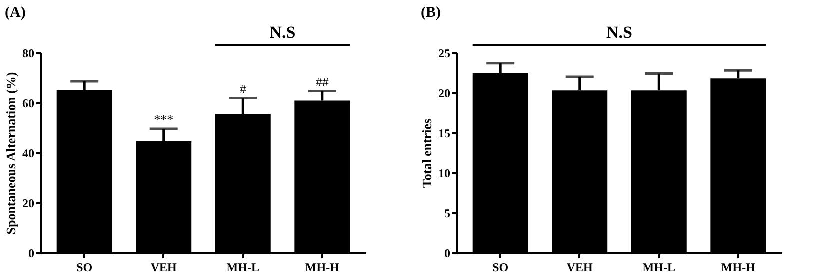 This screenshot has height=278, width=819. I want to click on annotation: ##, so click(323, 82).